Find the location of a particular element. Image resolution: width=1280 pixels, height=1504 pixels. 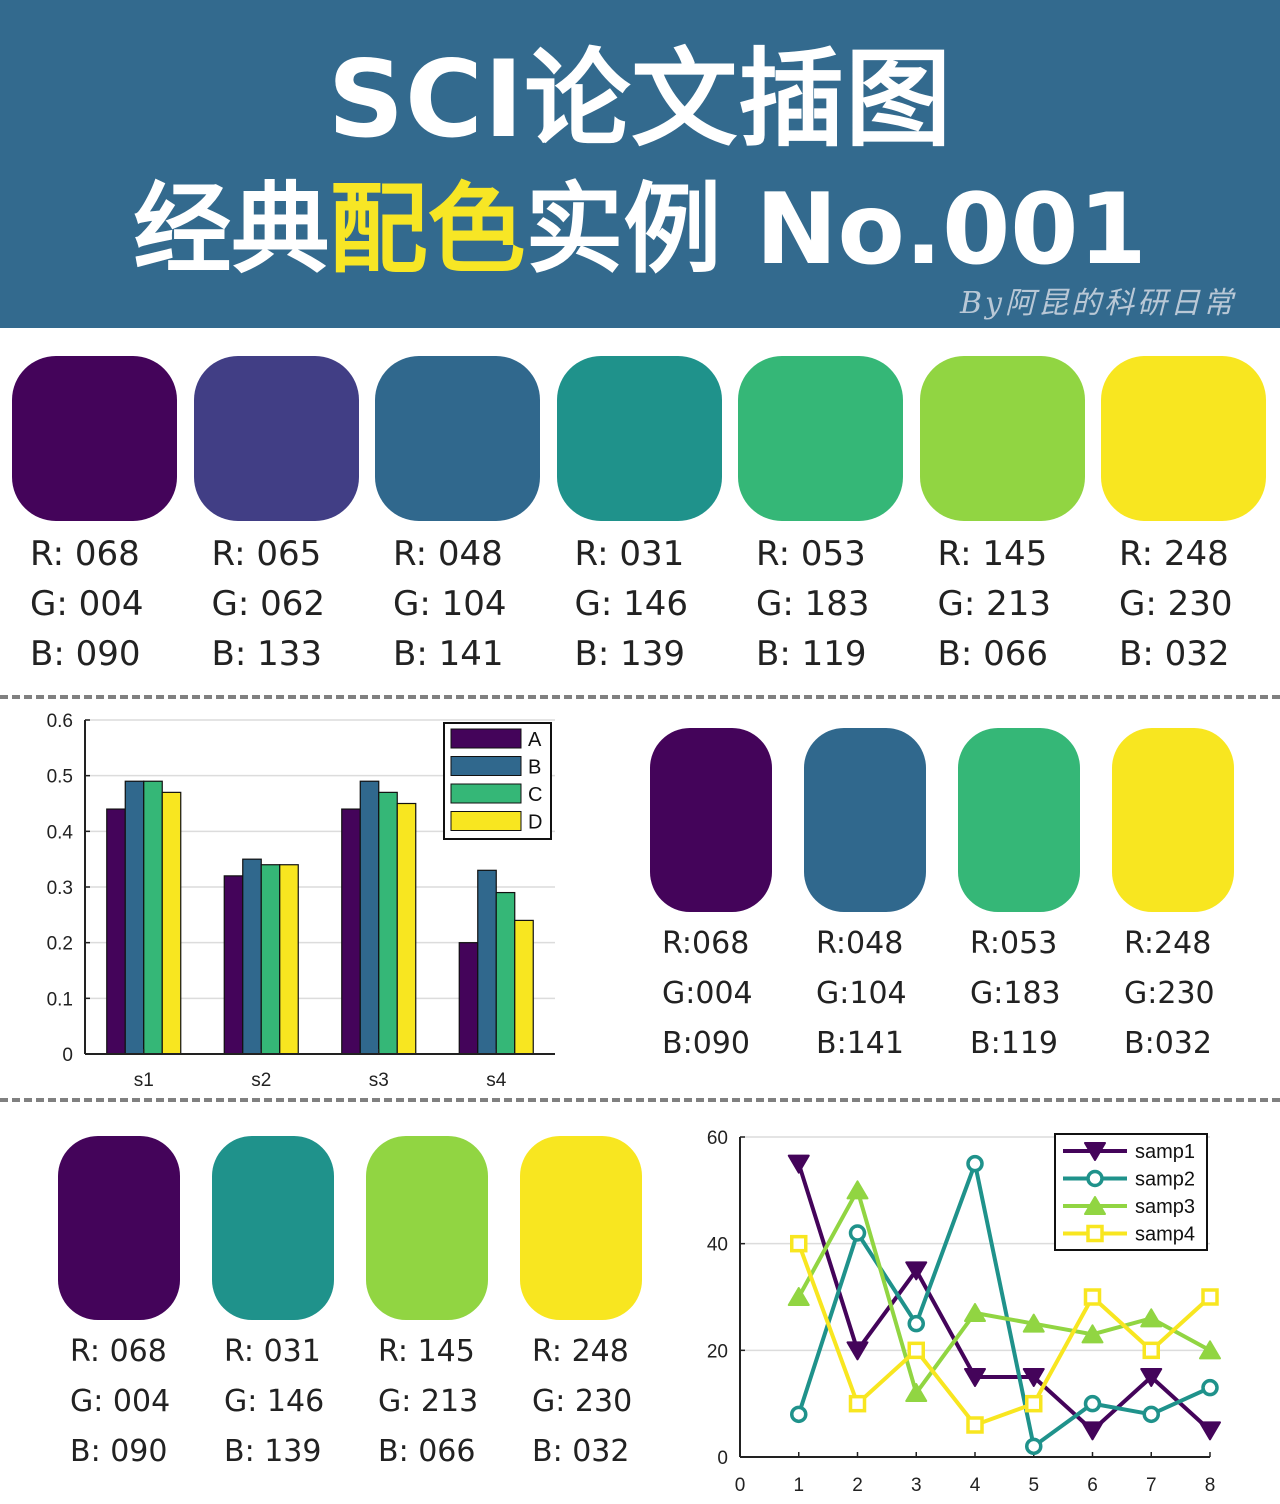

line-samp2 is located at coordinates (1003, 1303).